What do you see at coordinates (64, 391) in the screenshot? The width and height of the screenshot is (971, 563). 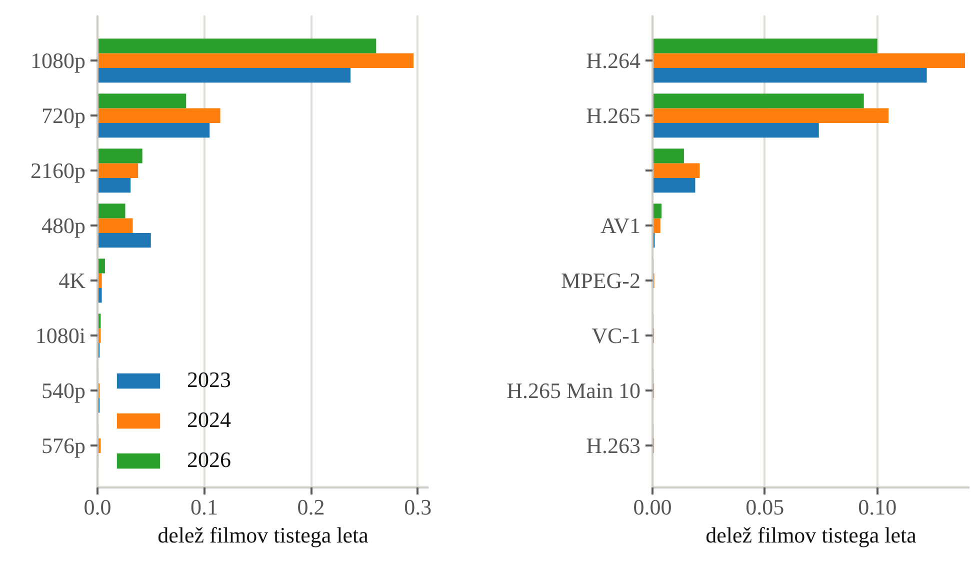 I see `y-tick-label: 540p` at bounding box center [64, 391].